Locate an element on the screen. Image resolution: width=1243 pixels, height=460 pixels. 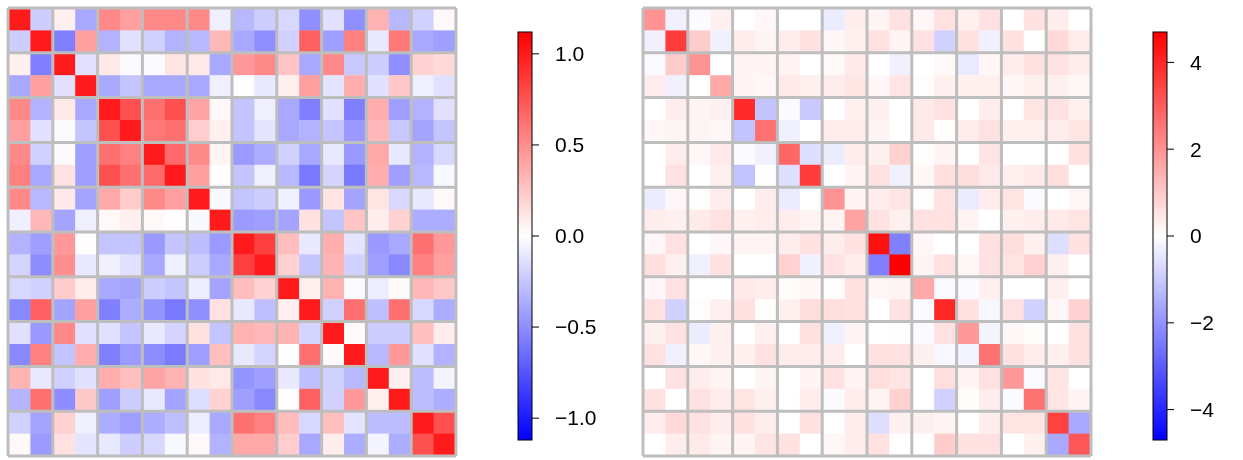
color-bar-label: 0 is located at coordinates (1196, 236).